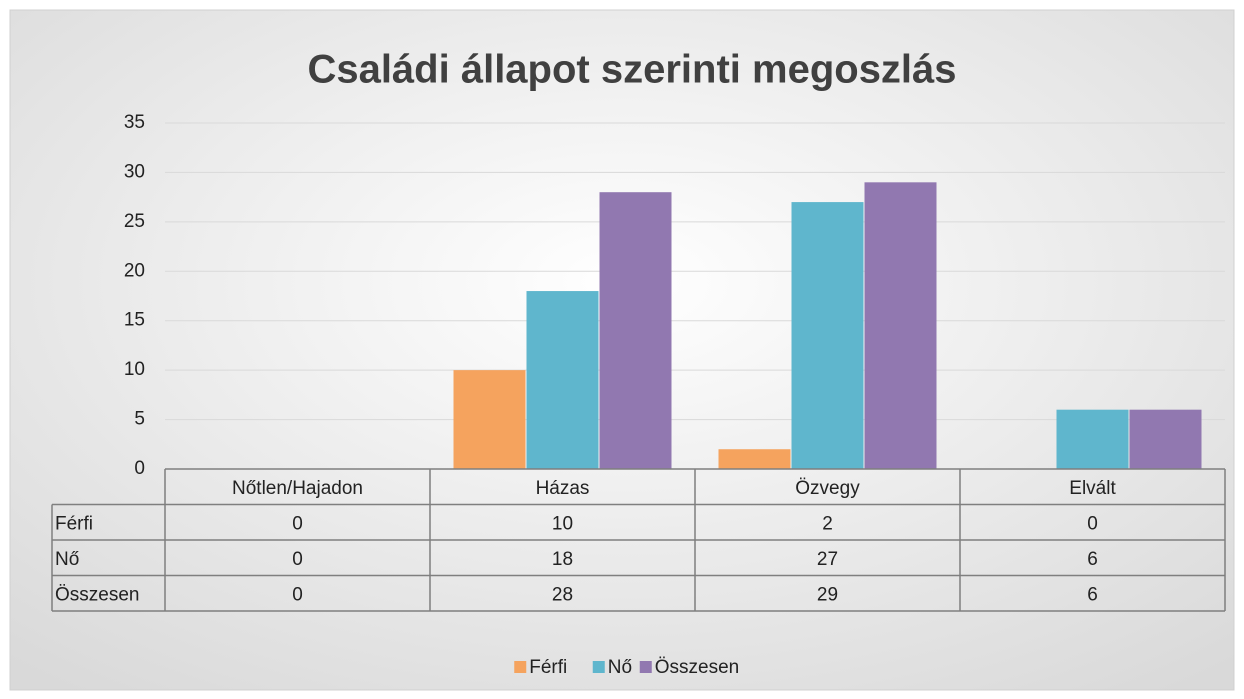 The height and width of the screenshot is (699, 1244). What do you see at coordinates (139, 468) in the screenshot?
I see `y-tick-label: 0` at bounding box center [139, 468].